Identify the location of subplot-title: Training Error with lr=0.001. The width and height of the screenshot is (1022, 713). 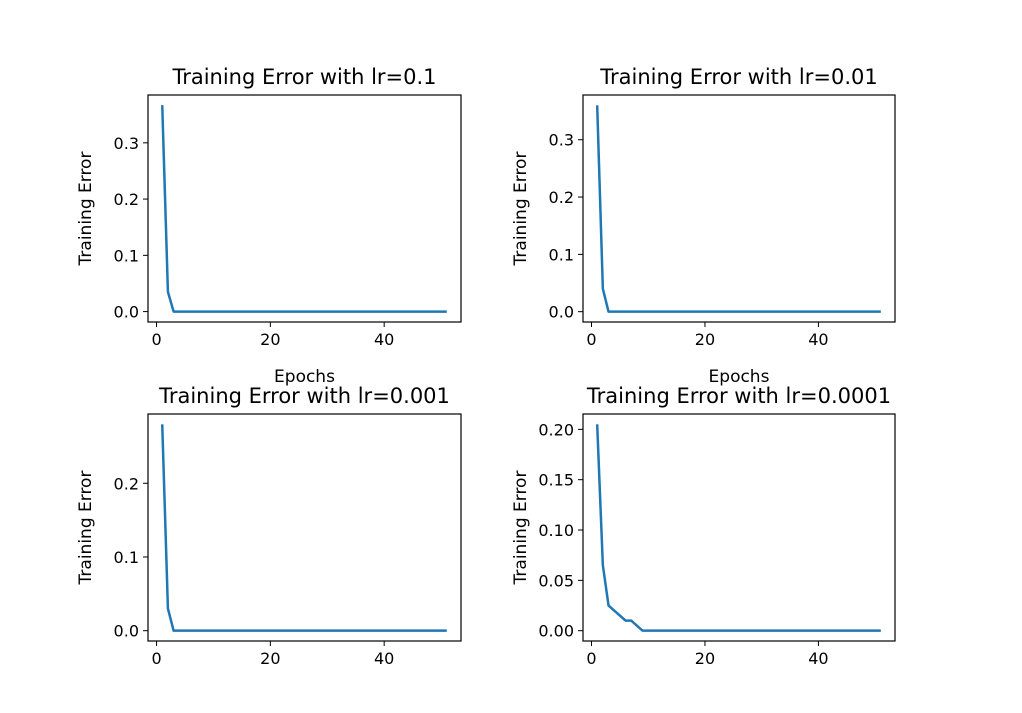
(304, 396).